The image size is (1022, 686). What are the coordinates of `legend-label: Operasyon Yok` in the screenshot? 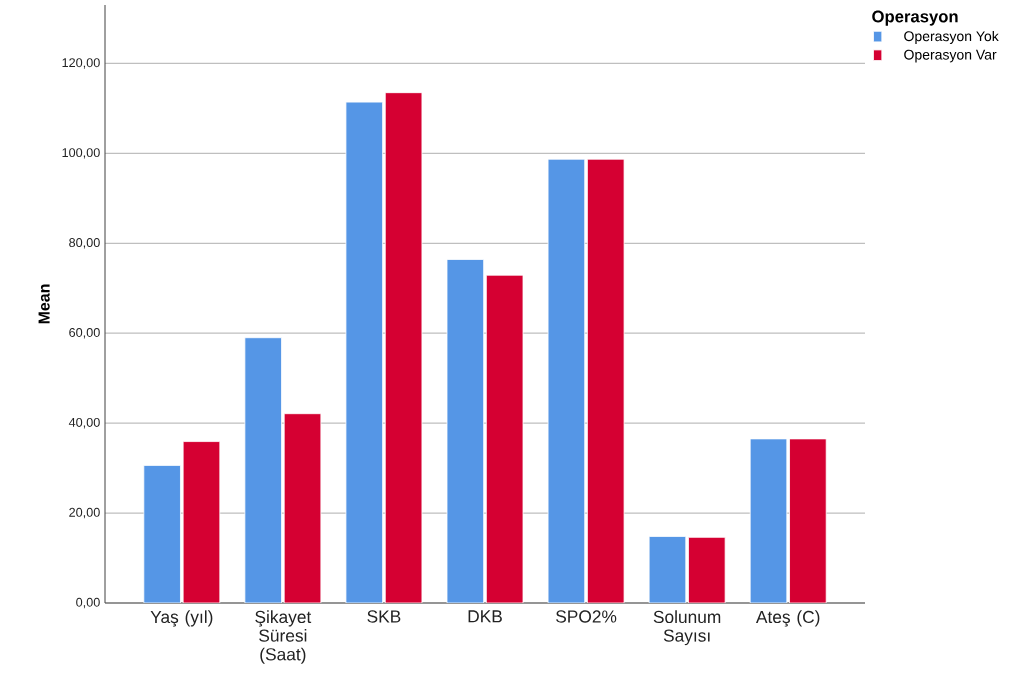 It's located at (951, 37).